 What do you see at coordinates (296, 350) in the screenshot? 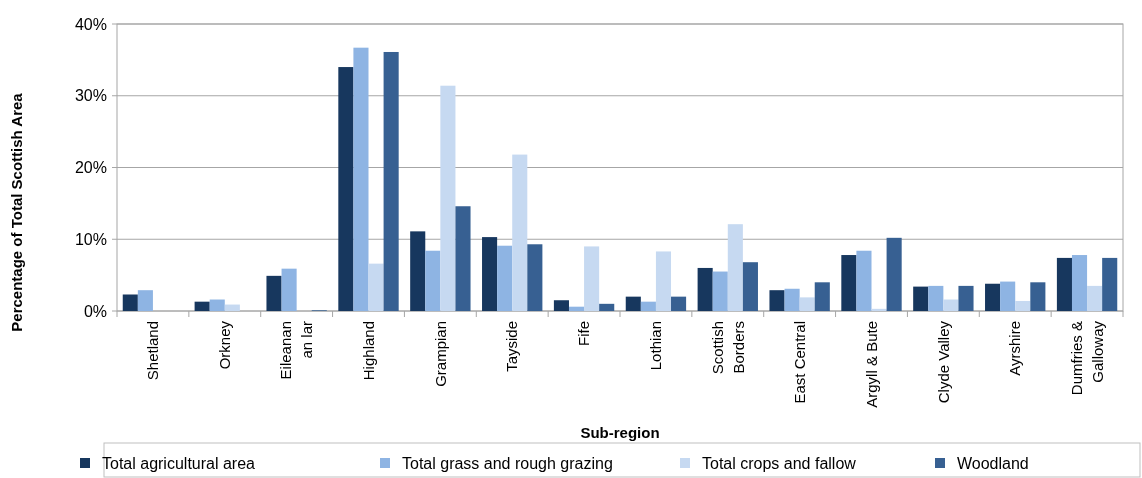
I see `x-tick-label: Eileanan an lar` at bounding box center [296, 350].